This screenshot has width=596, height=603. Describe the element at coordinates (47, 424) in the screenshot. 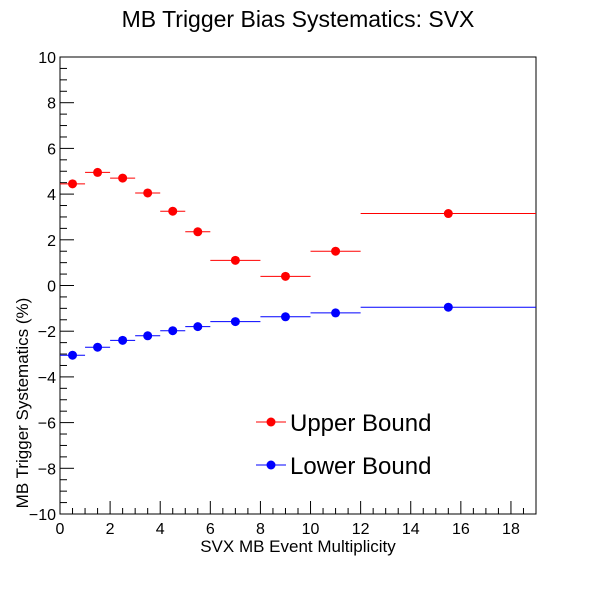

I see `y-tick-label: −6` at that location.